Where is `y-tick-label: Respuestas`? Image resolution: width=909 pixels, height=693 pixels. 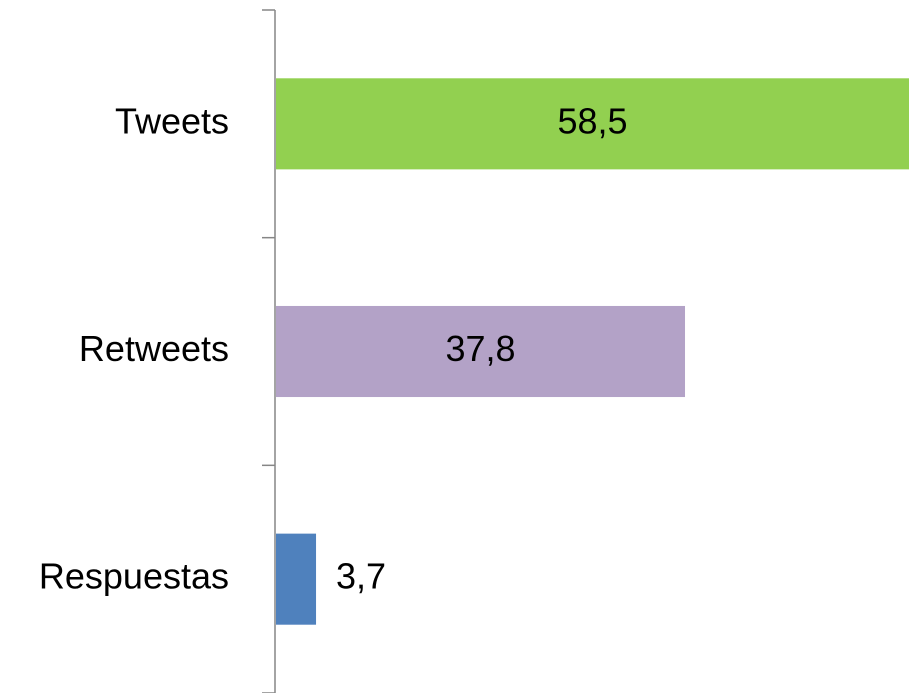 y-tick-label: Respuestas is located at coordinates (134, 576).